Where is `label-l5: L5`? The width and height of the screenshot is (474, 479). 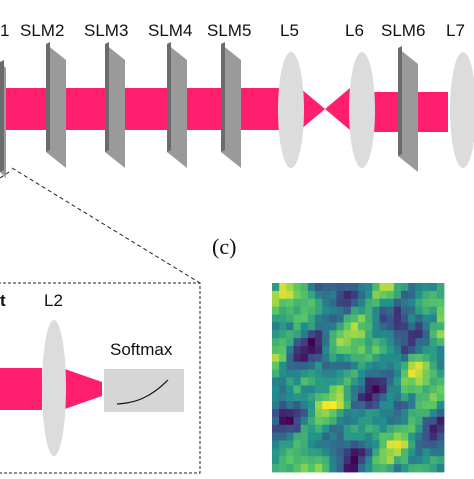 label-l5: L5 is located at coordinates (289, 30).